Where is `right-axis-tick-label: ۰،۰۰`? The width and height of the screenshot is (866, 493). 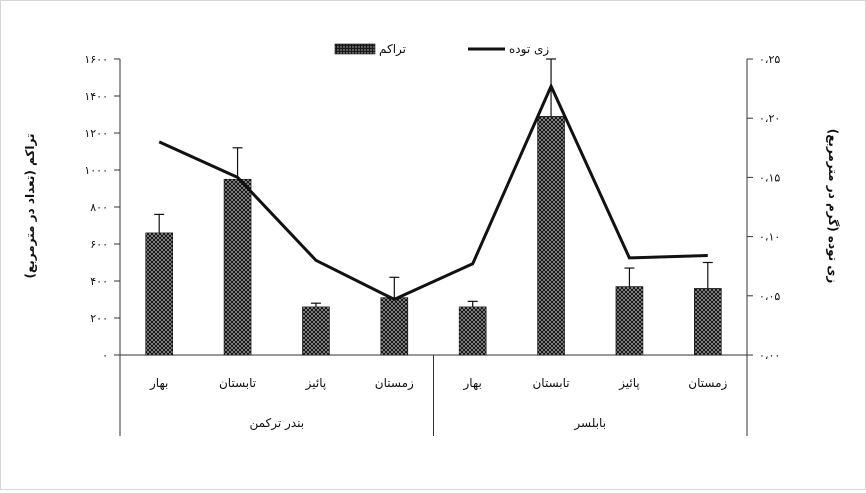
right-axis-tick-label: ۰،۰۰ is located at coordinates (769, 355).